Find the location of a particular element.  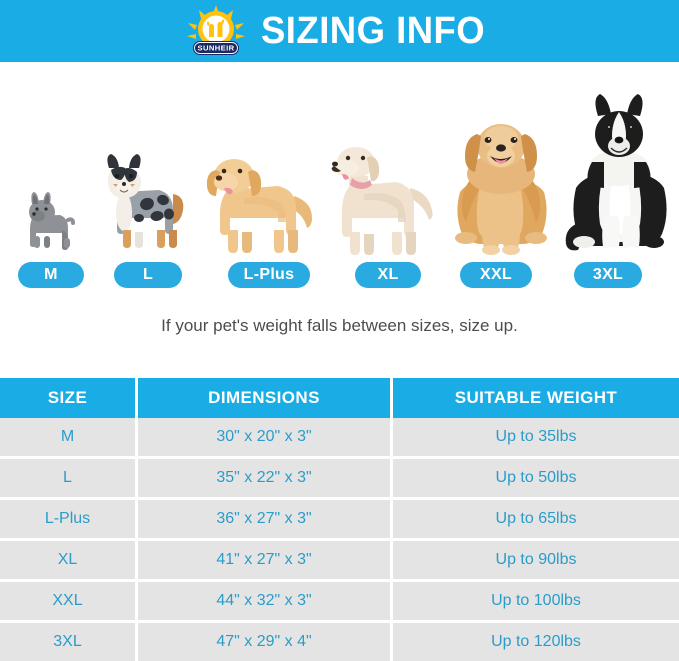

size-badge-l: L is located at coordinates (148, 275).